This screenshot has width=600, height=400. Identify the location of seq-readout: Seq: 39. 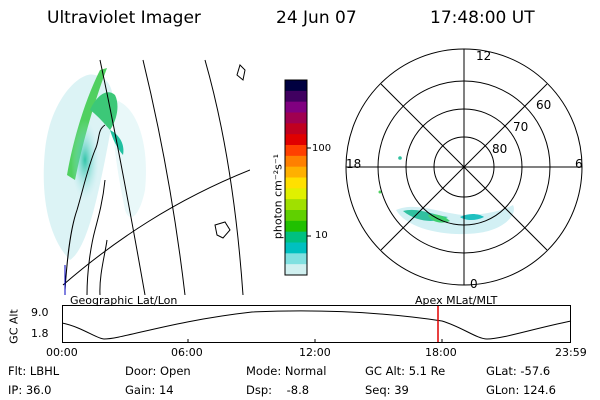
(387, 390).